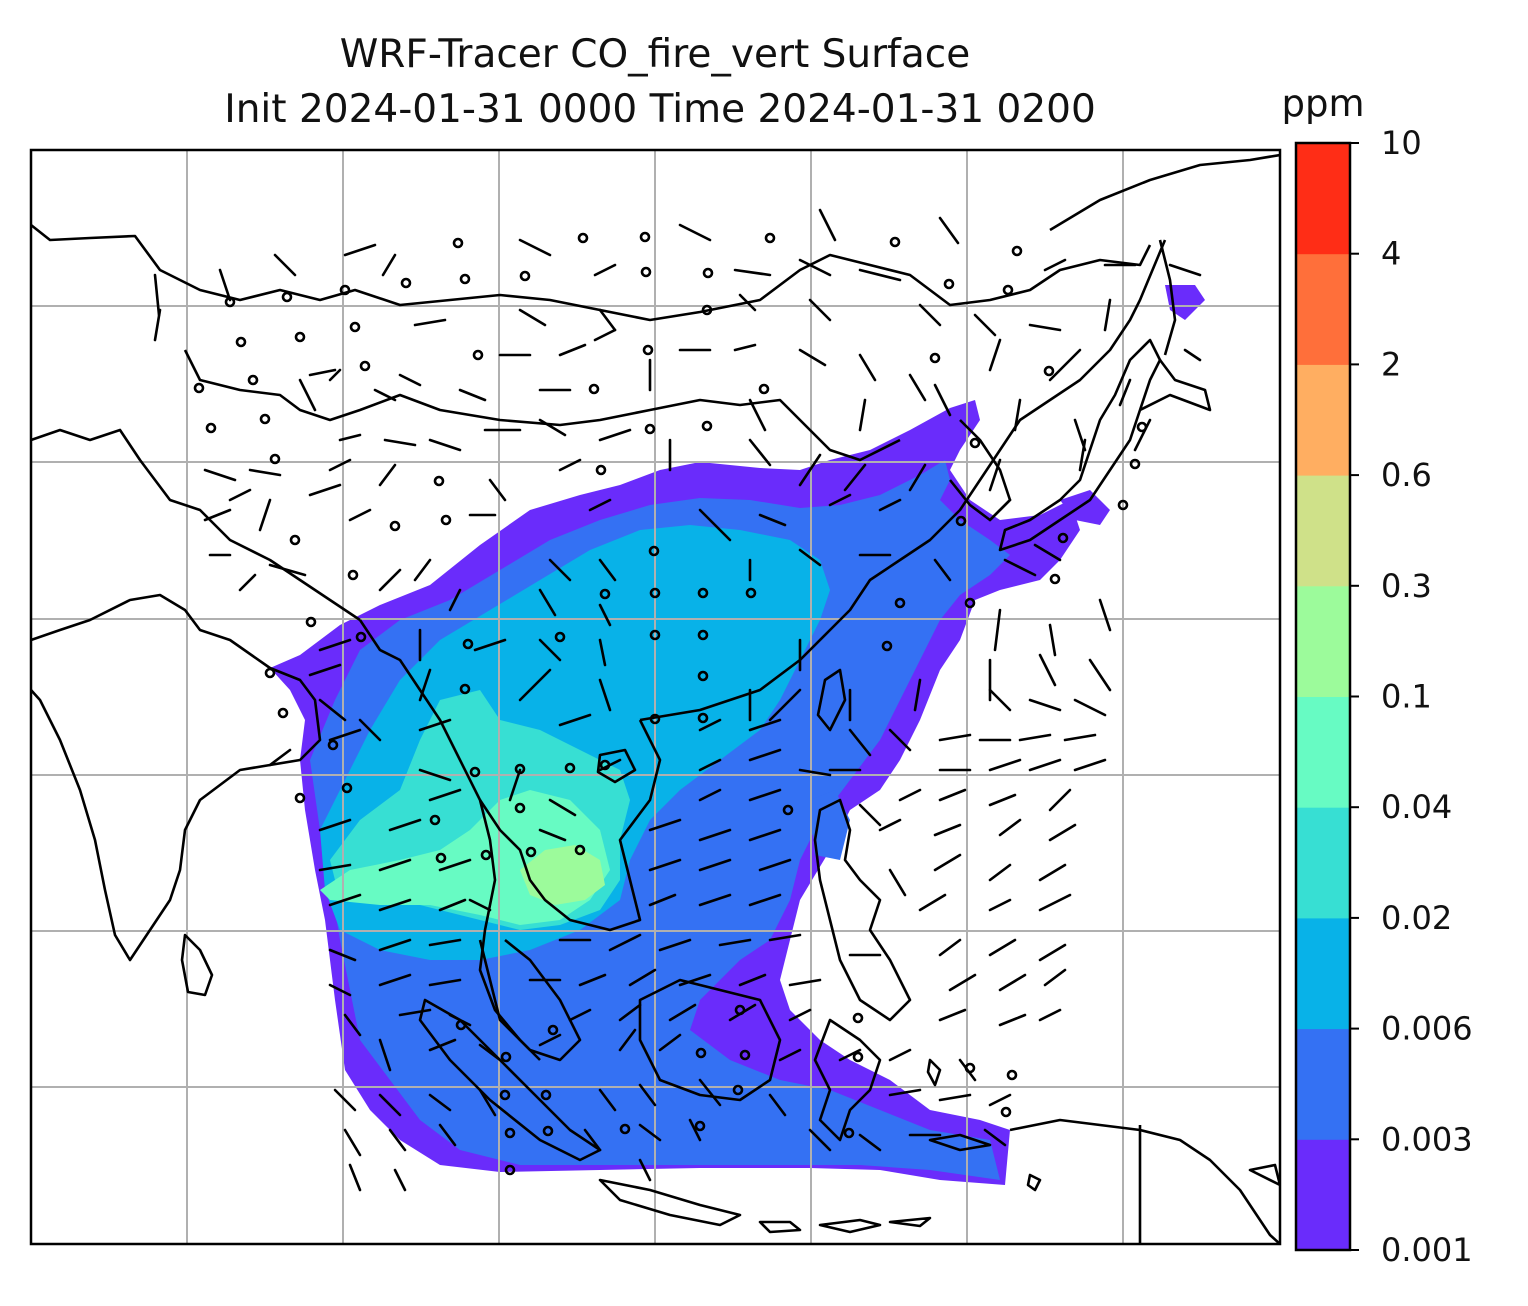  I want to click on colorbar-tick-label: 0.3, so click(1406, 586).